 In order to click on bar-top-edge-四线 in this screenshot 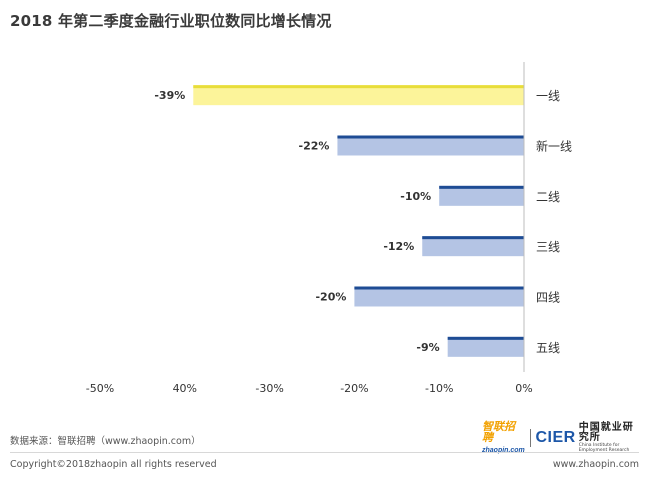, I will do `click(439, 288)`.